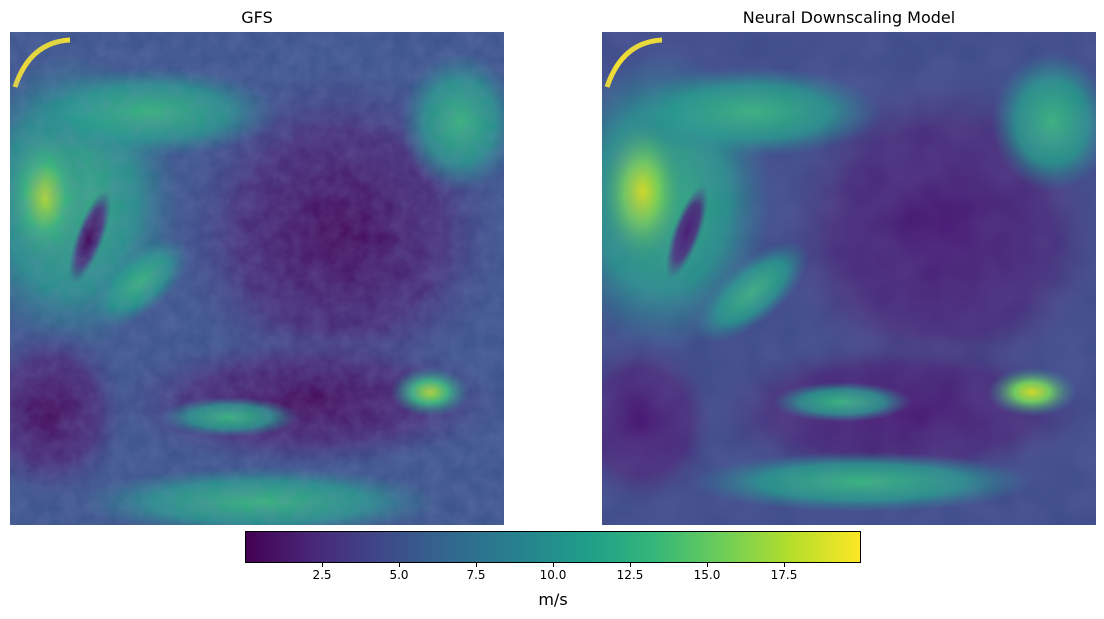 Image resolution: width=1104 pixels, height=619 pixels. I want to click on colorbar-tick-label: 5.0, so click(399, 572).